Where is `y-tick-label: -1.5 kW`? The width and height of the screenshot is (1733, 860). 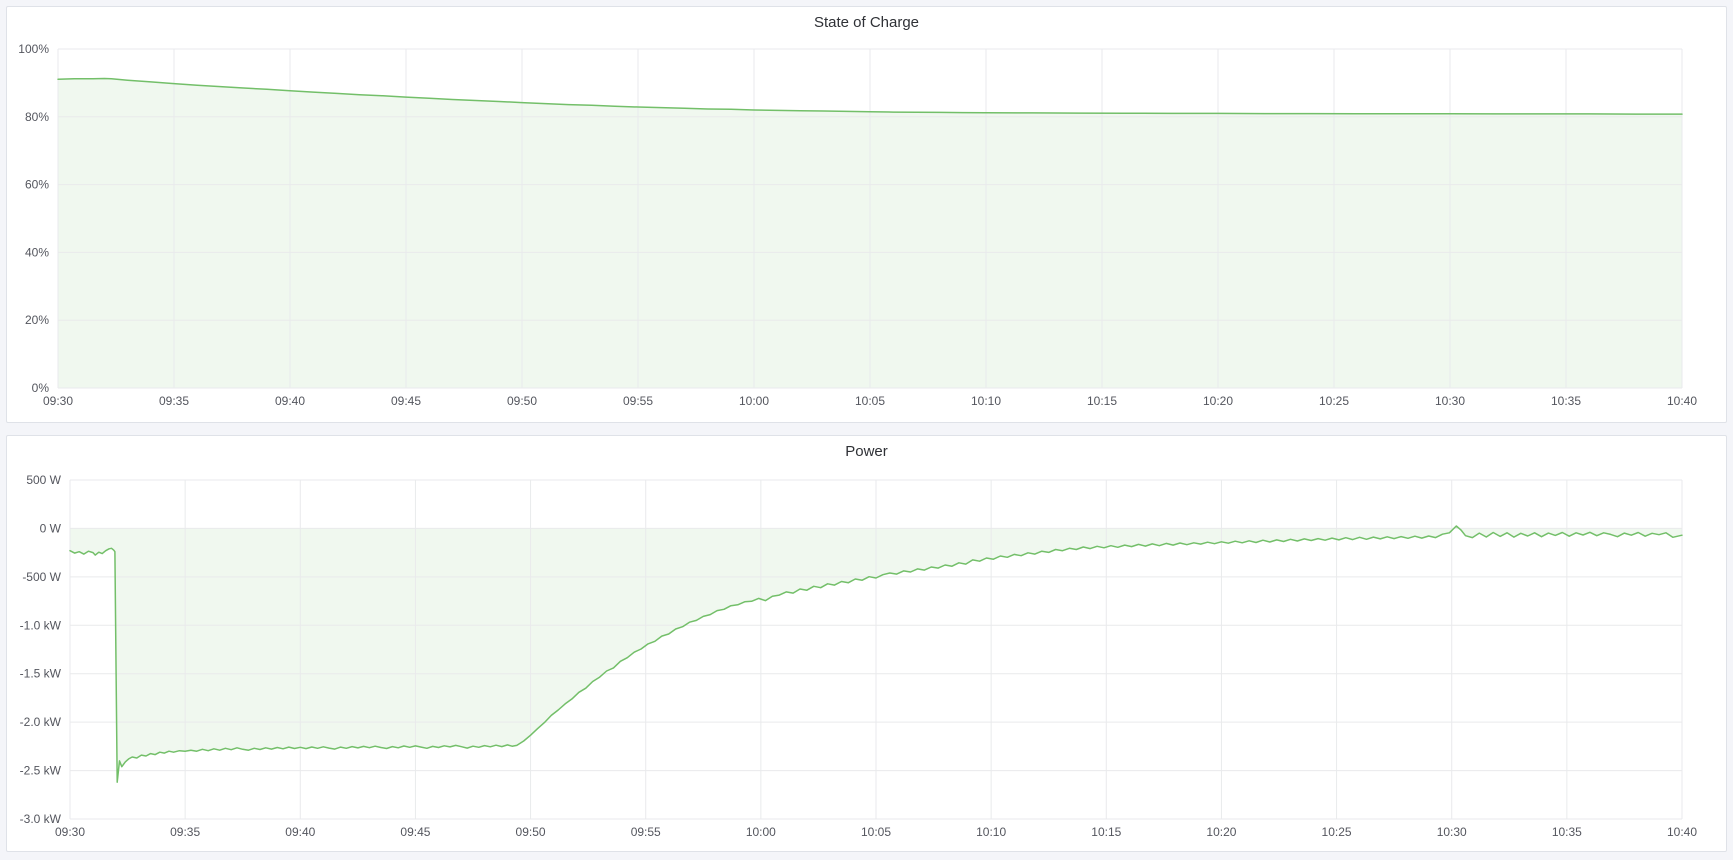
y-tick-label: -1.5 kW is located at coordinates (41, 674).